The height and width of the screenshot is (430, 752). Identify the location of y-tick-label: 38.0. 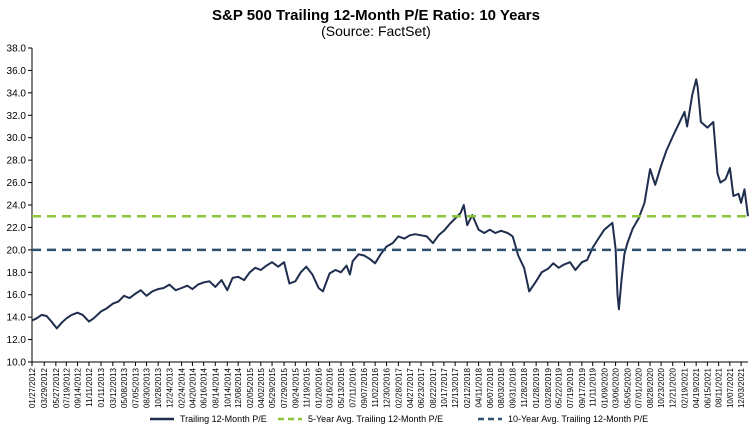
(17, 49).